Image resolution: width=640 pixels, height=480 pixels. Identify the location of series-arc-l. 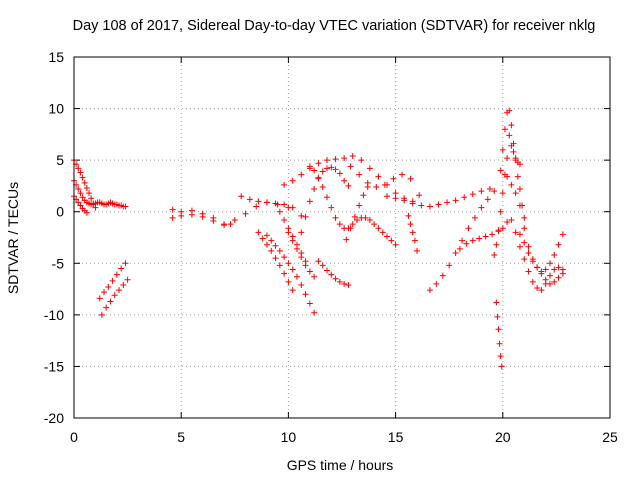
(301, 254).